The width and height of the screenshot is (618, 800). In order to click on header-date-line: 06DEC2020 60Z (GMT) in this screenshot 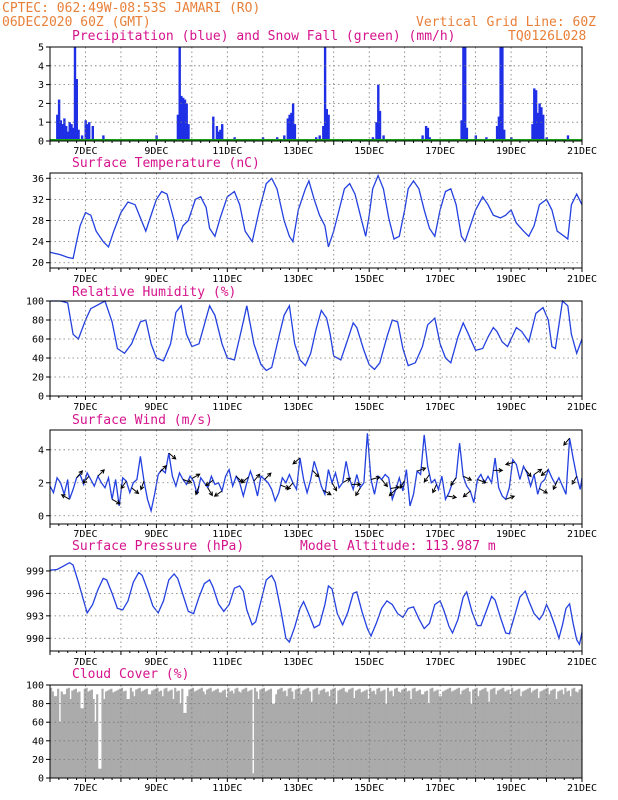, I will do `click(76, 22)`.